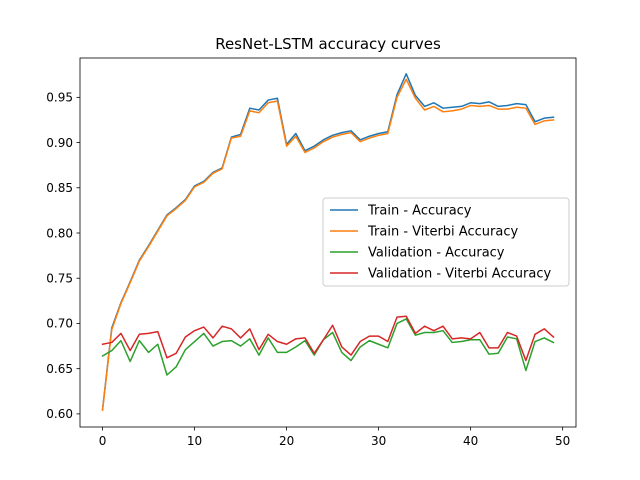 The image size is (640, 480). What do you see at coordinates (436, 253) in the screenshot?
I see `legend-label-3: Validation - Accuracy` at bounding box center [436, 253].